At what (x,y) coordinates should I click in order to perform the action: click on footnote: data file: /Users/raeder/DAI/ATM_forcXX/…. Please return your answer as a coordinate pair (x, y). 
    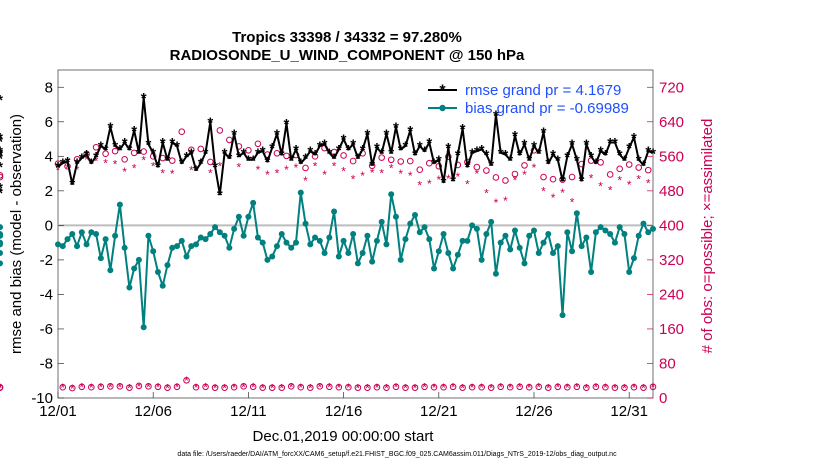
    Looking at the image, I should click on (397, 454).